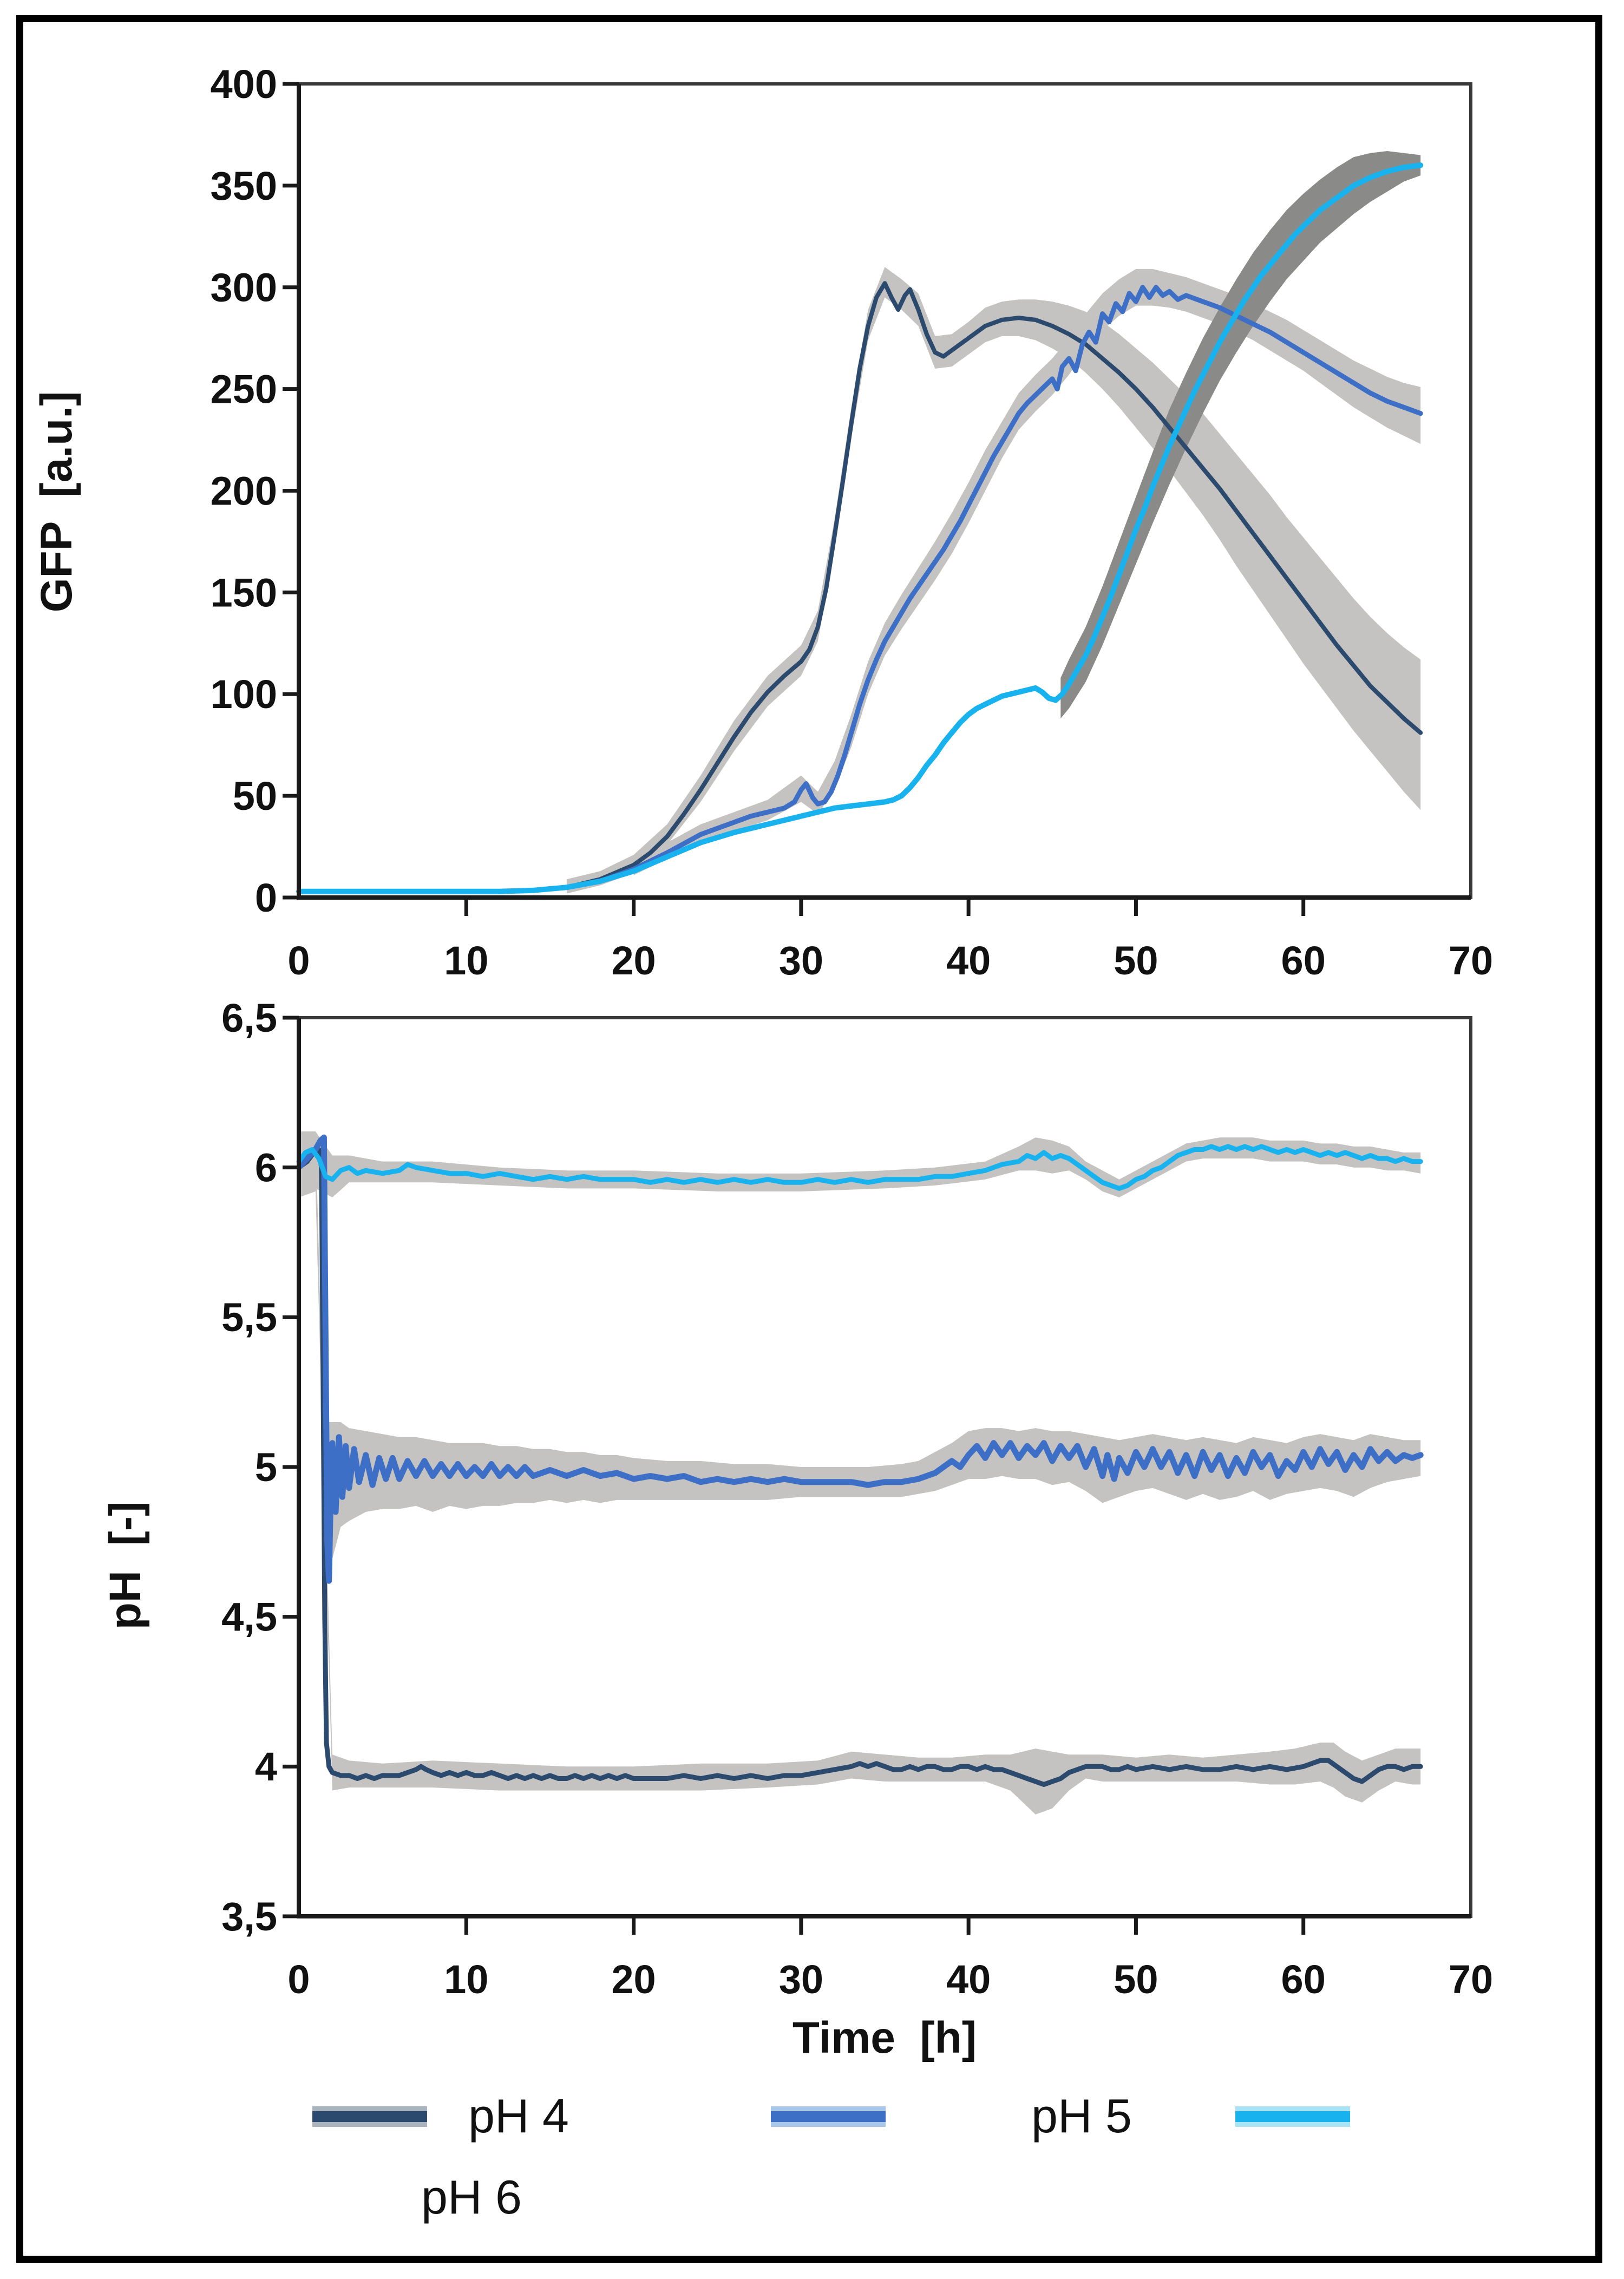 The height and width of the screenshot is (2279, 1624). I want to click on series-line-ph5, so click(860, 1359).